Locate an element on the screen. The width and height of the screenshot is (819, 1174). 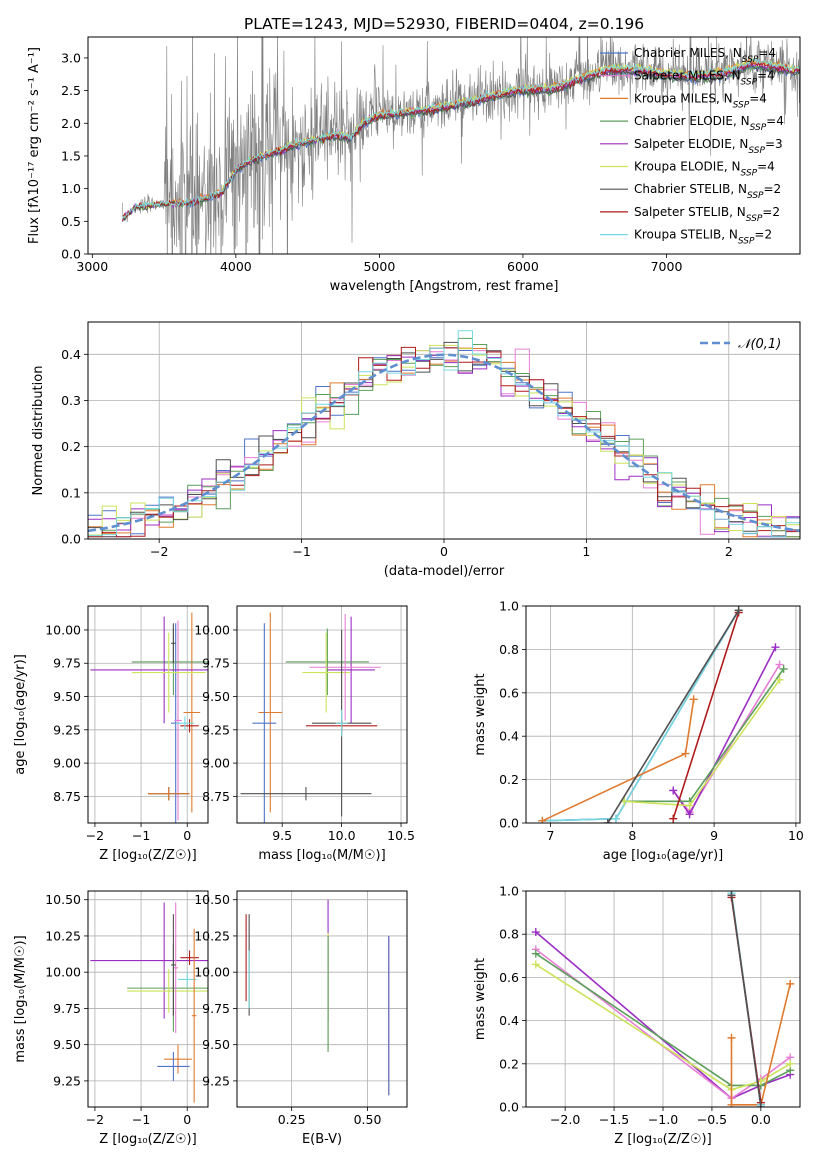
y-tick-label: 8.75 is located at coordinates (216, 796).